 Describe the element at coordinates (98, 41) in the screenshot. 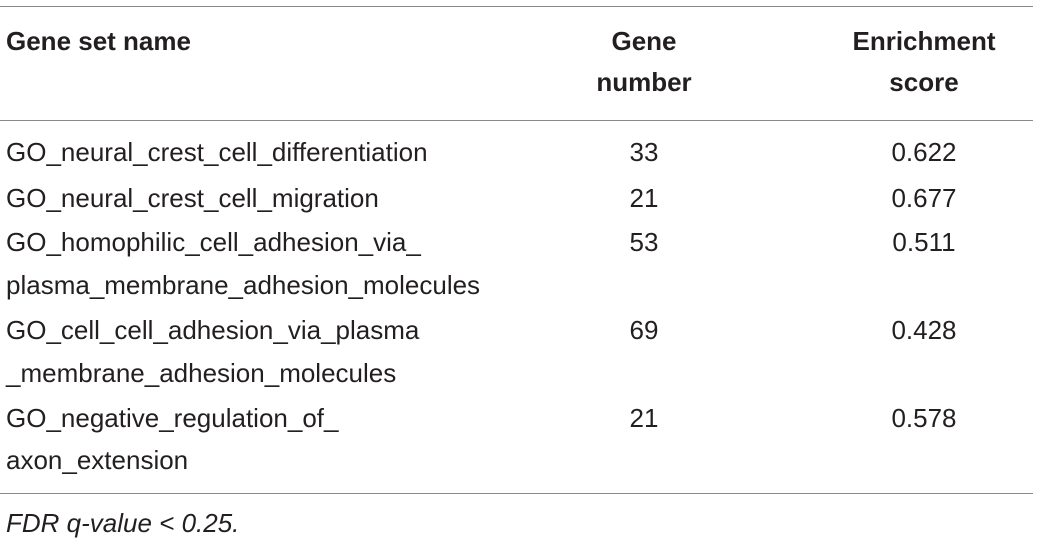

I see `header-gene-set-name: Gene set name` at that location.